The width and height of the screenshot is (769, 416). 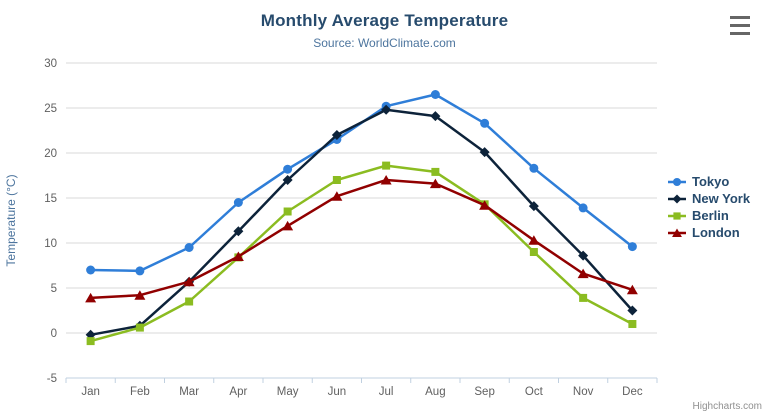 I want to click on y-axis-label: 0, so click(x=54, y=334).